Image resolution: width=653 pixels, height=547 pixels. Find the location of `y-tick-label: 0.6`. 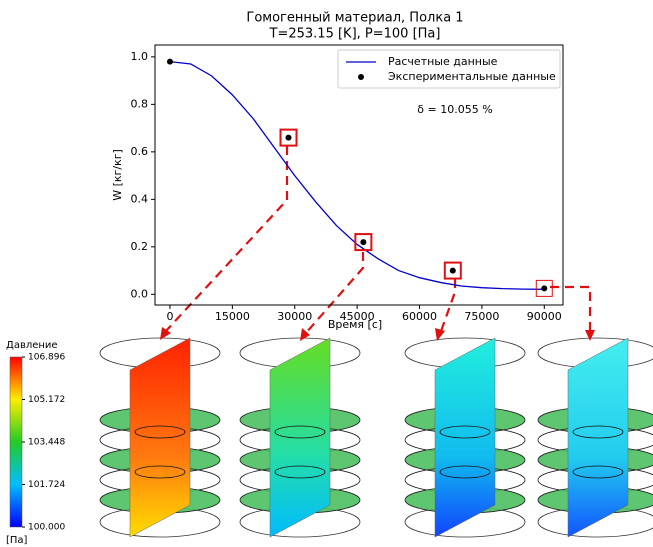

y-tick-label: 0.6 is located at coordinates (140, 151).